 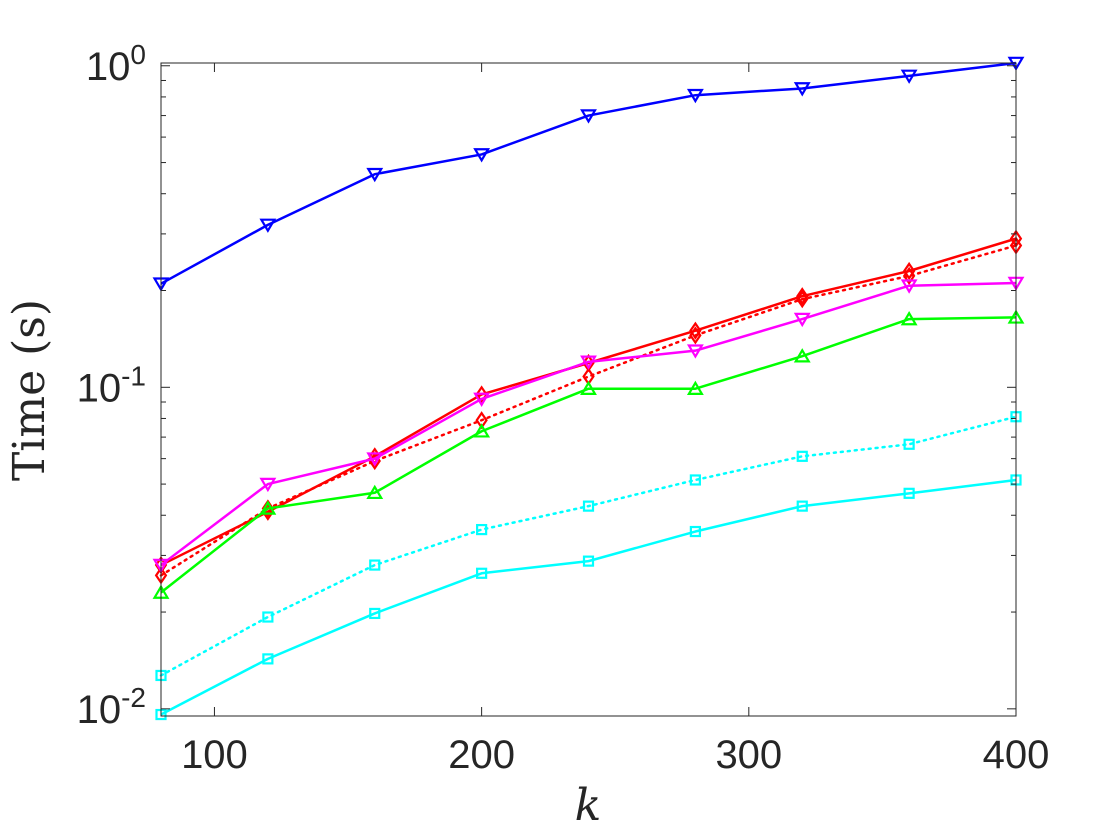 What do you see at coordinates (748, 755) in the screenshot?
I see `x-tick-label: 300` at bounding box center [748, 755].